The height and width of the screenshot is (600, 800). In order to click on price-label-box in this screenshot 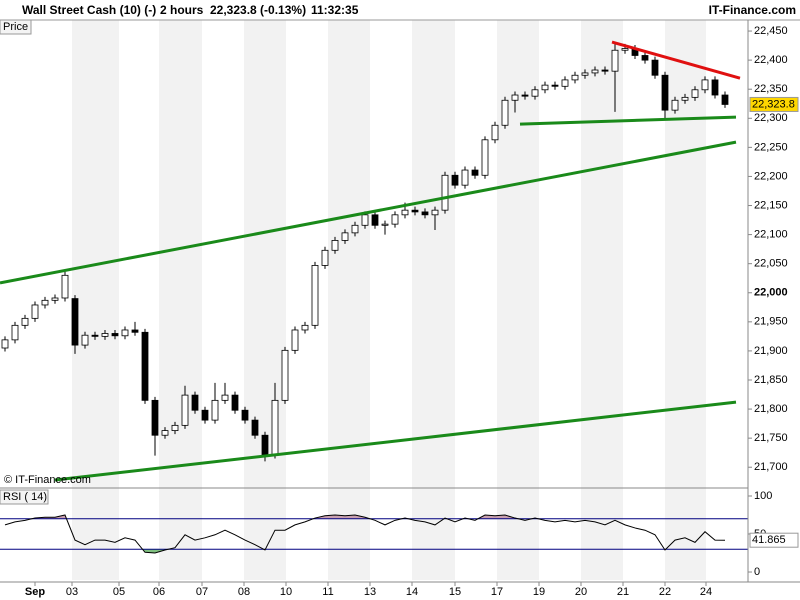, I will do `click(16, 27)`.